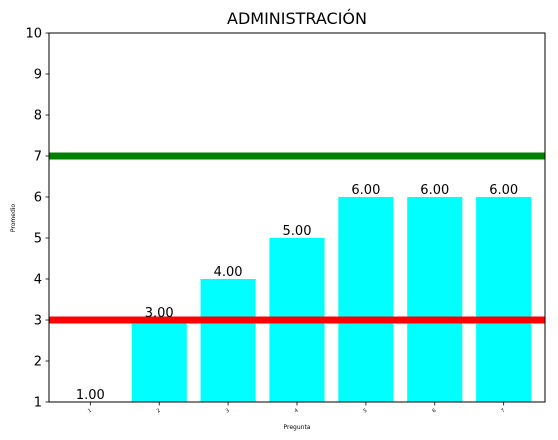  I want to click on y-tick-label-5: 5, so click(38, 239).